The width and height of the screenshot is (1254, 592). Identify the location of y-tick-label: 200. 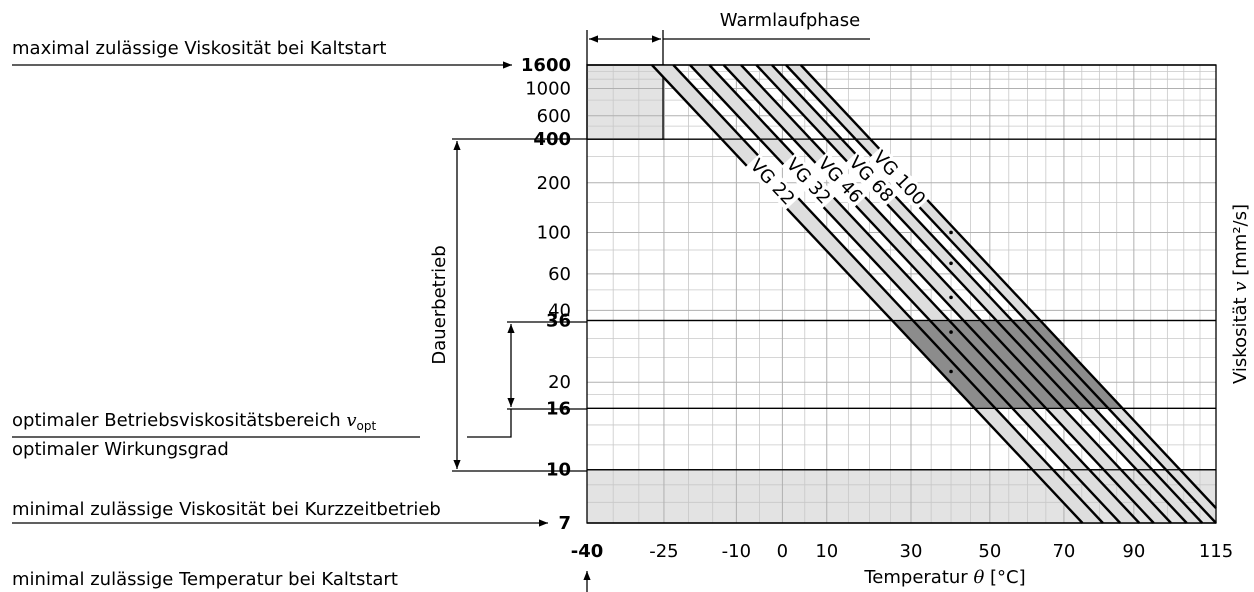
(554, 183).